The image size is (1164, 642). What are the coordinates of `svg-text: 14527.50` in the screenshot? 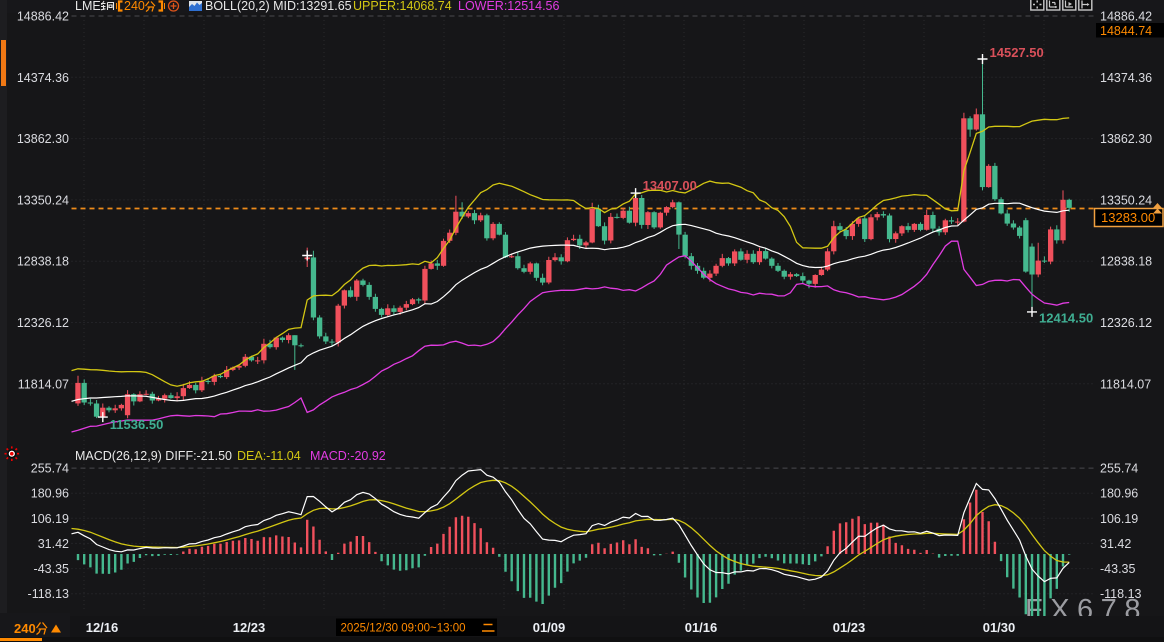 It's located at (1017, 52).